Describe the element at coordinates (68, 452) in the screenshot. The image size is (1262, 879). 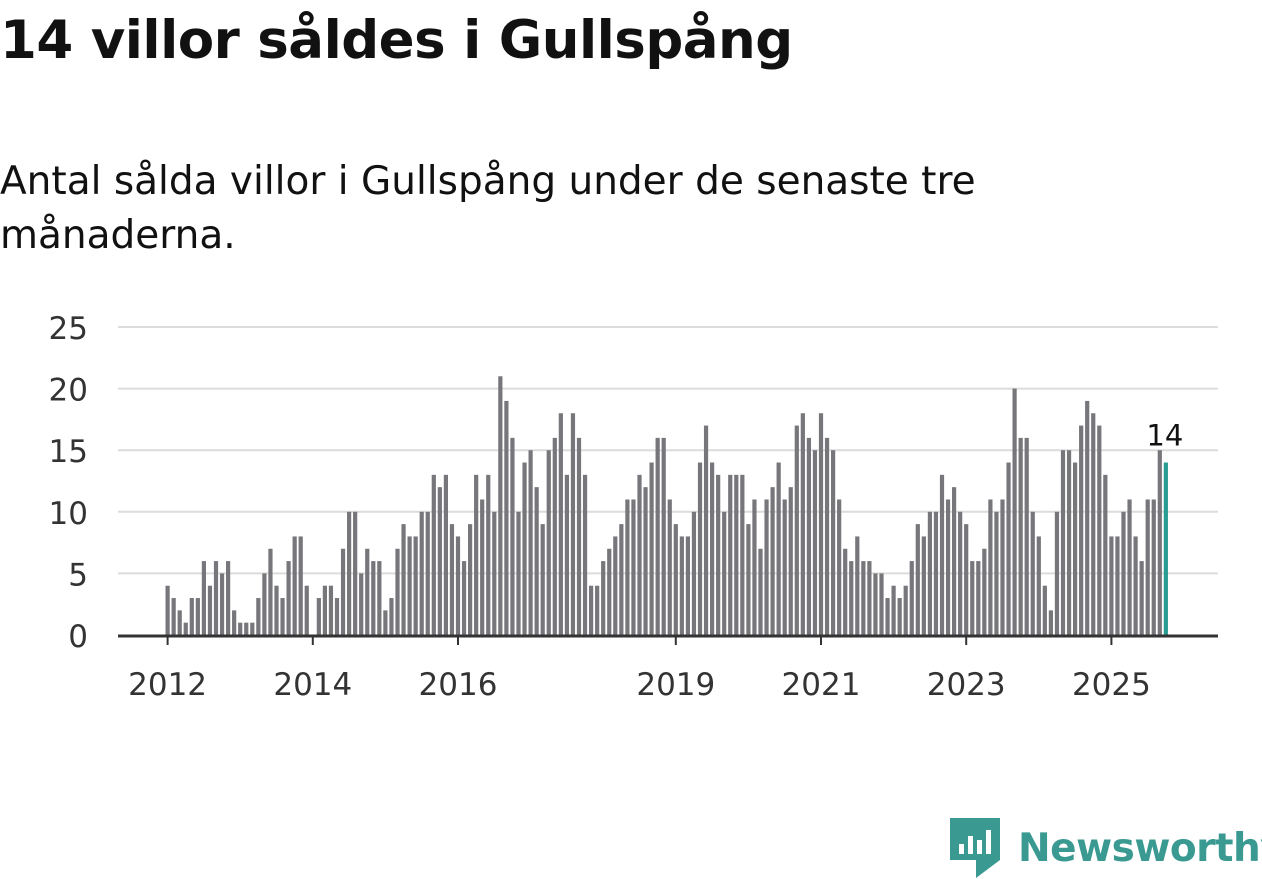
I see `y-tick-label: 15` at that location.